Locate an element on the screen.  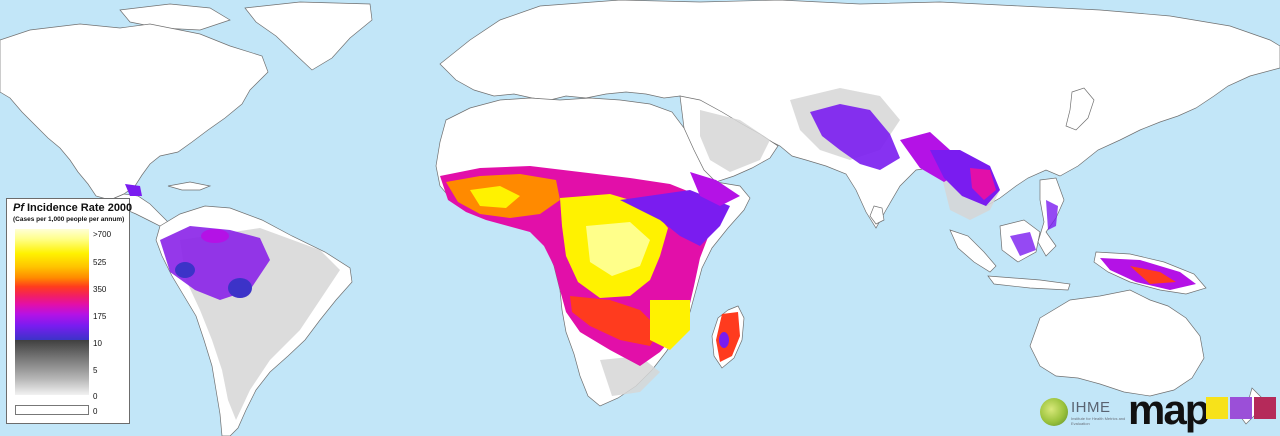
north-america is located at coordinates (134, 112).